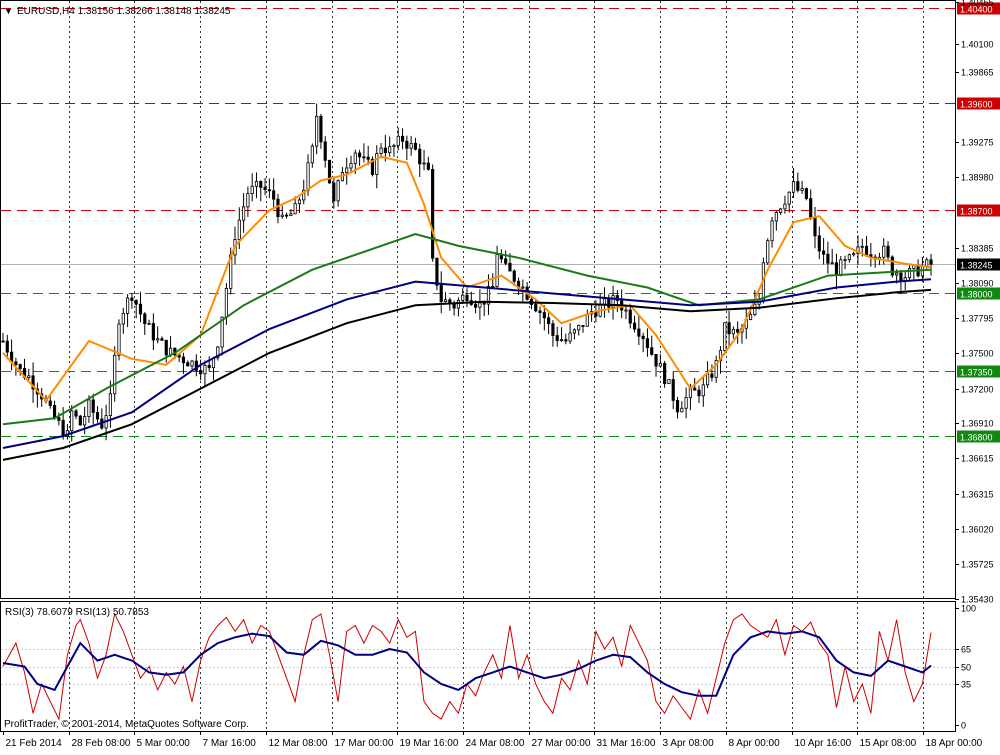  I want to click on current-price-label: 1.38245, so click(976, 266).